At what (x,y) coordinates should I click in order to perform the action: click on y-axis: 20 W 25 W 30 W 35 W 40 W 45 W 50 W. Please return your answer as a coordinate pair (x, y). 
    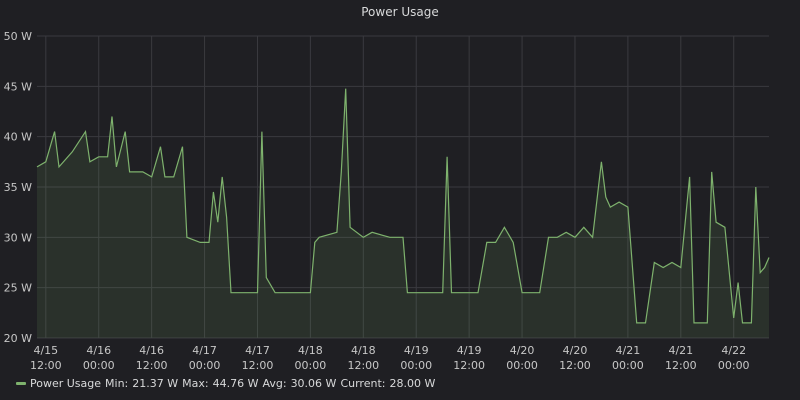
    Looking at the image, I should click on (18, 187).